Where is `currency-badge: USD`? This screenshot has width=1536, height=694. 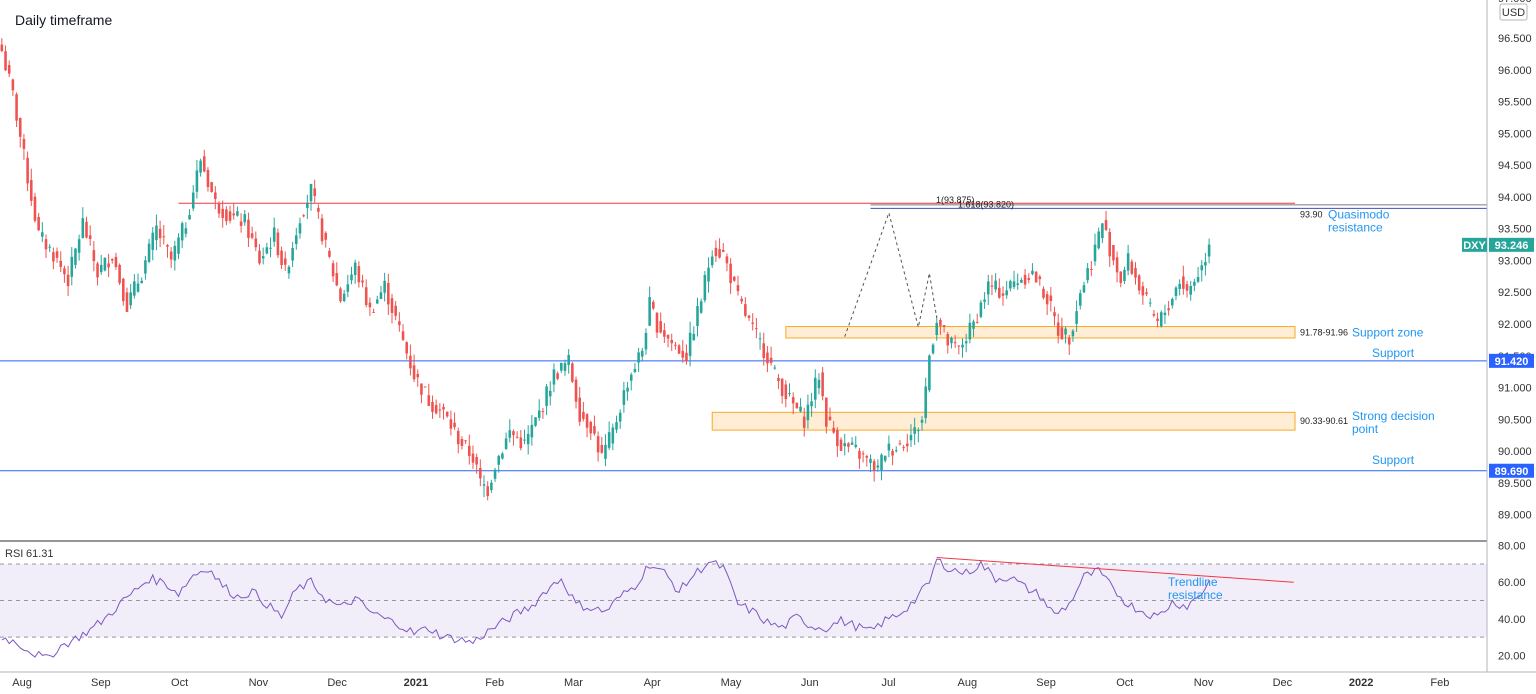
currency-badge: USD is located at coordinates (1513, 12).